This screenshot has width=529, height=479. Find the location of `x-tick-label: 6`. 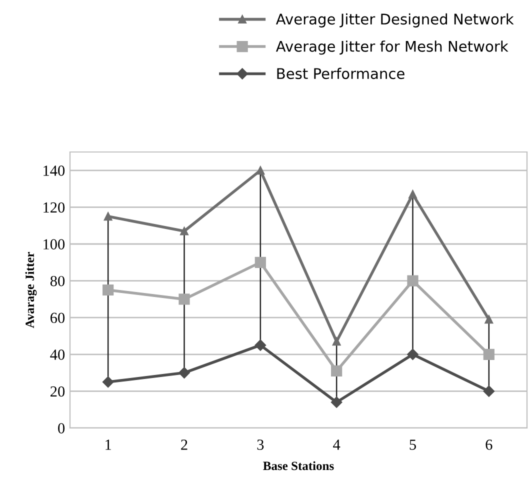

x-tick-label: 6 is located at coordinates (489, 445).